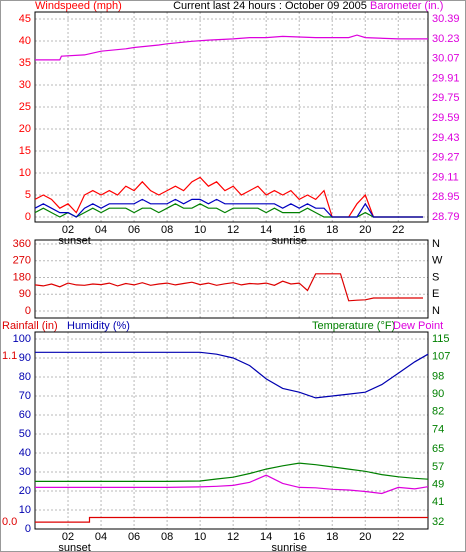 This screenshot has width=466, height=552. I want to click on y2-tick-label: 41, so click(438, 502).